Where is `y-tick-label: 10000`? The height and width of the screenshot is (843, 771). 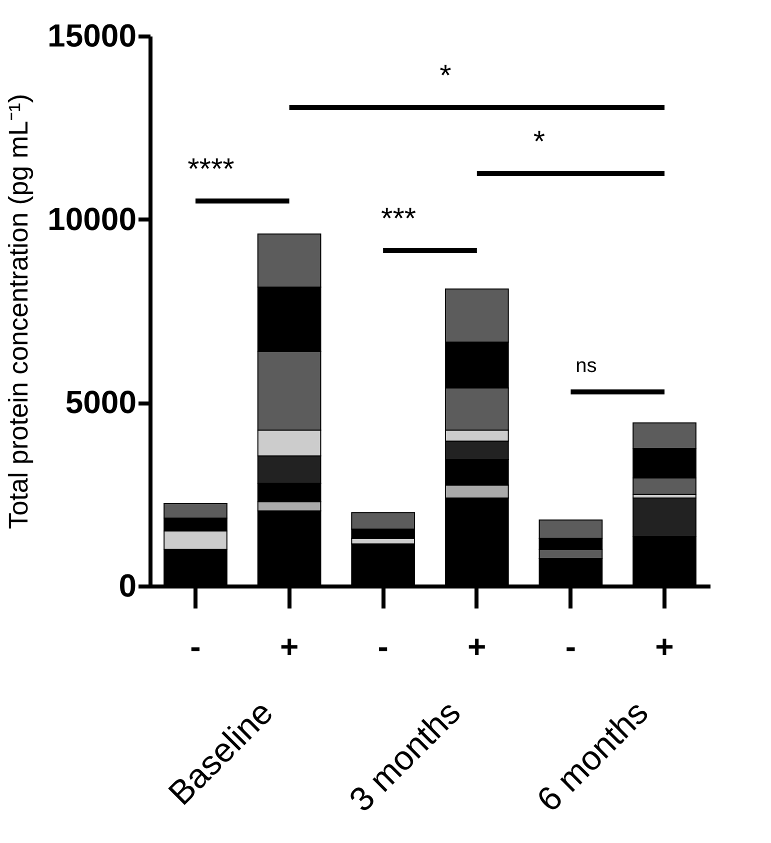
y-tick-label: 10000 is located at coordinates (92, 218).